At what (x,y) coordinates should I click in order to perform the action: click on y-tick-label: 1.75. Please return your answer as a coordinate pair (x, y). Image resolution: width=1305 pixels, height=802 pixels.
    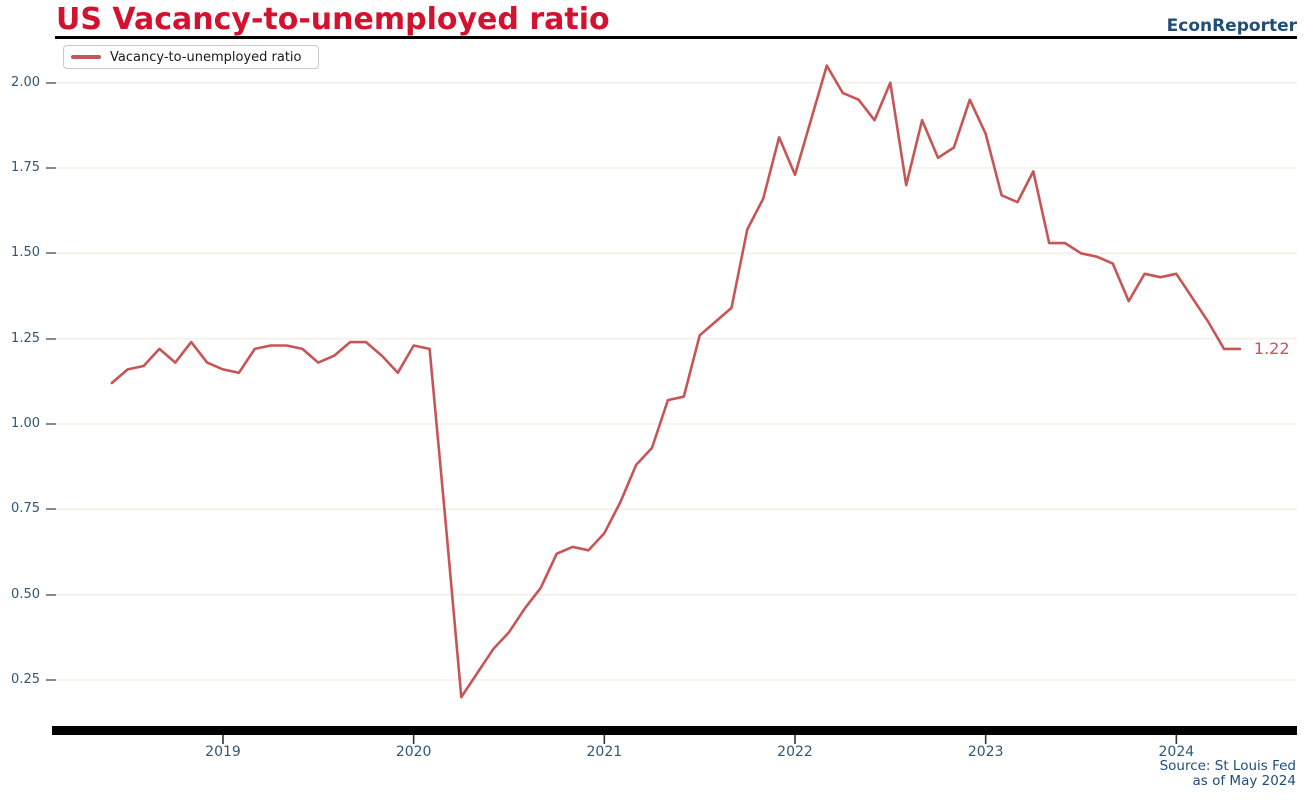
    Looking at the image, I should click on (25, 167).